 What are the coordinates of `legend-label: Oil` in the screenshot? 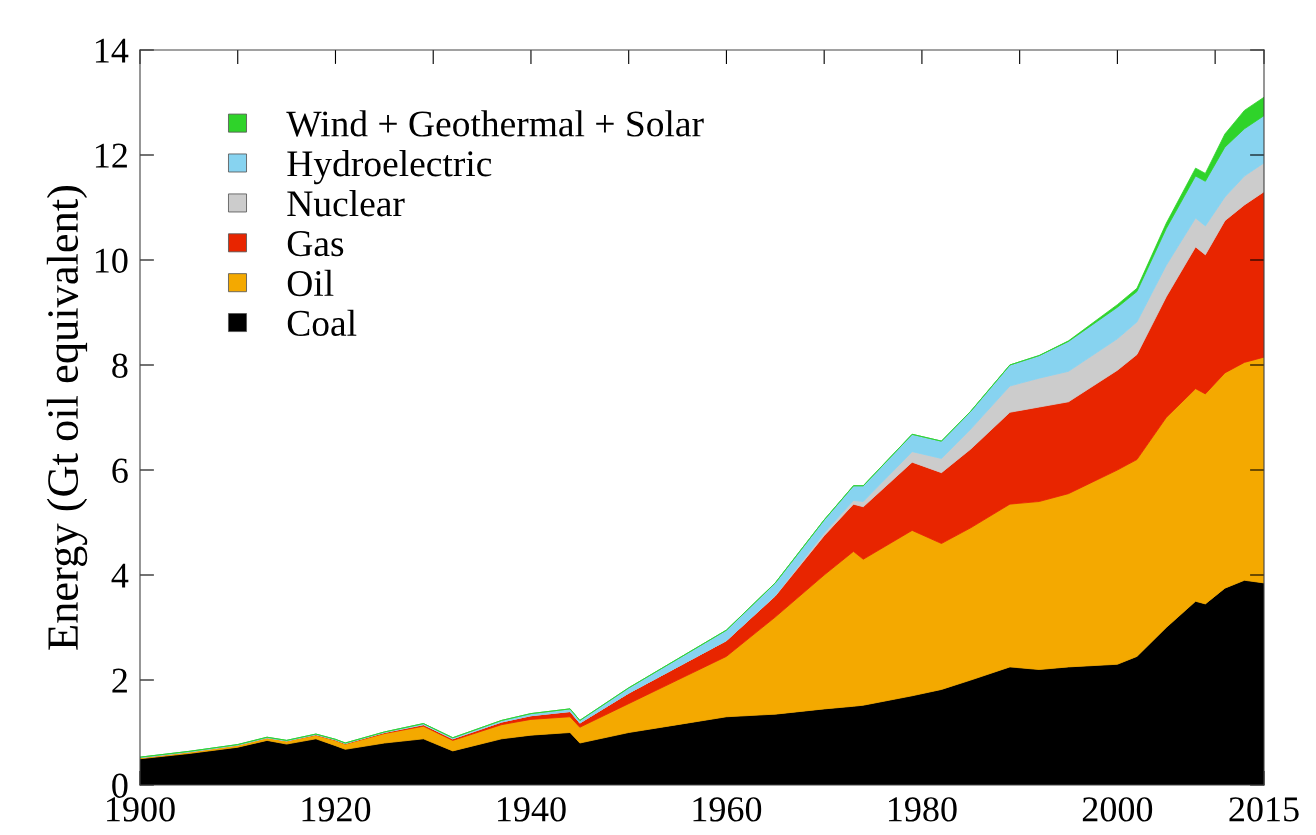 It's located at (310, 283).